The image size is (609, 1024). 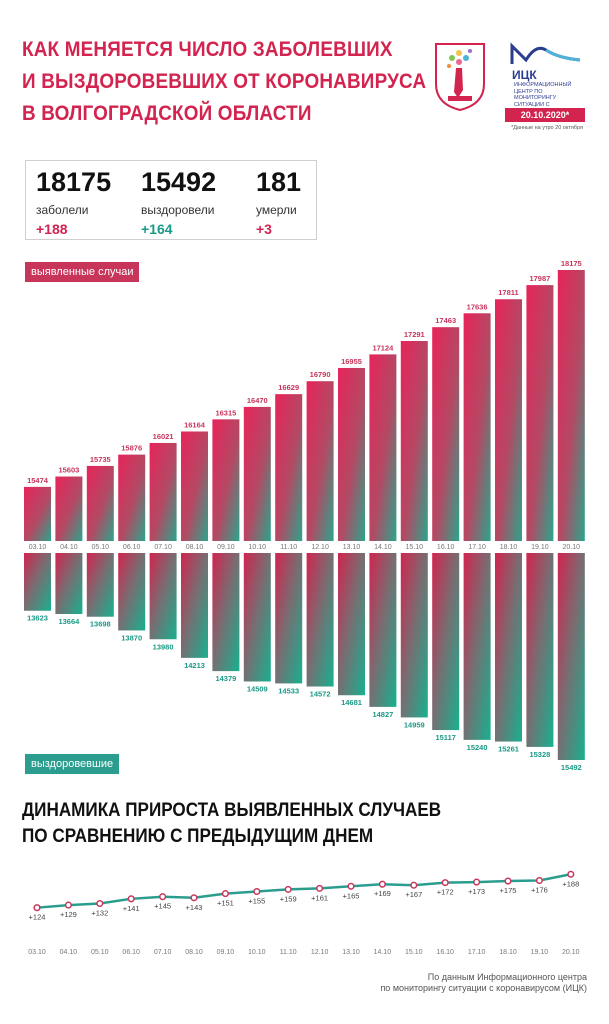 What do you see at coordinates (508, 292) in the screenshot?
I see `cases-bar-label: 17811` at bounding box center [508, 292].